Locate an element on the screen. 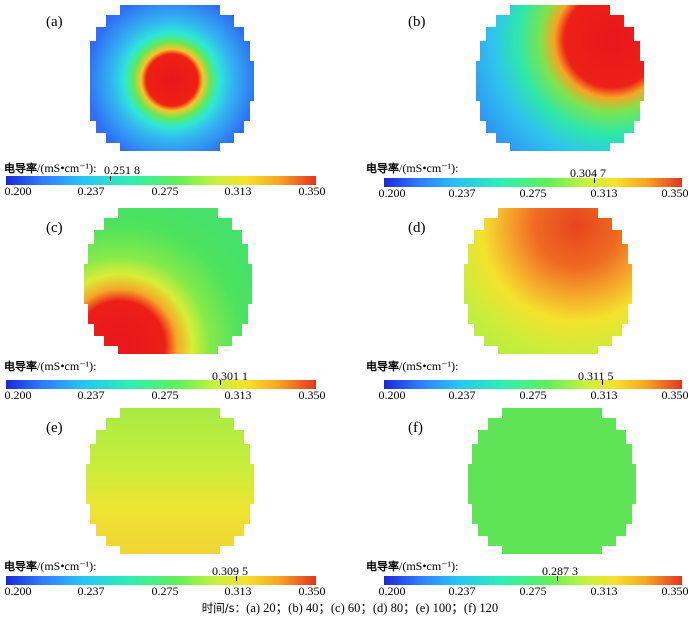 This screenshot has height=618, width=700. panel-label: (b) is located at coordinates (417, 22).